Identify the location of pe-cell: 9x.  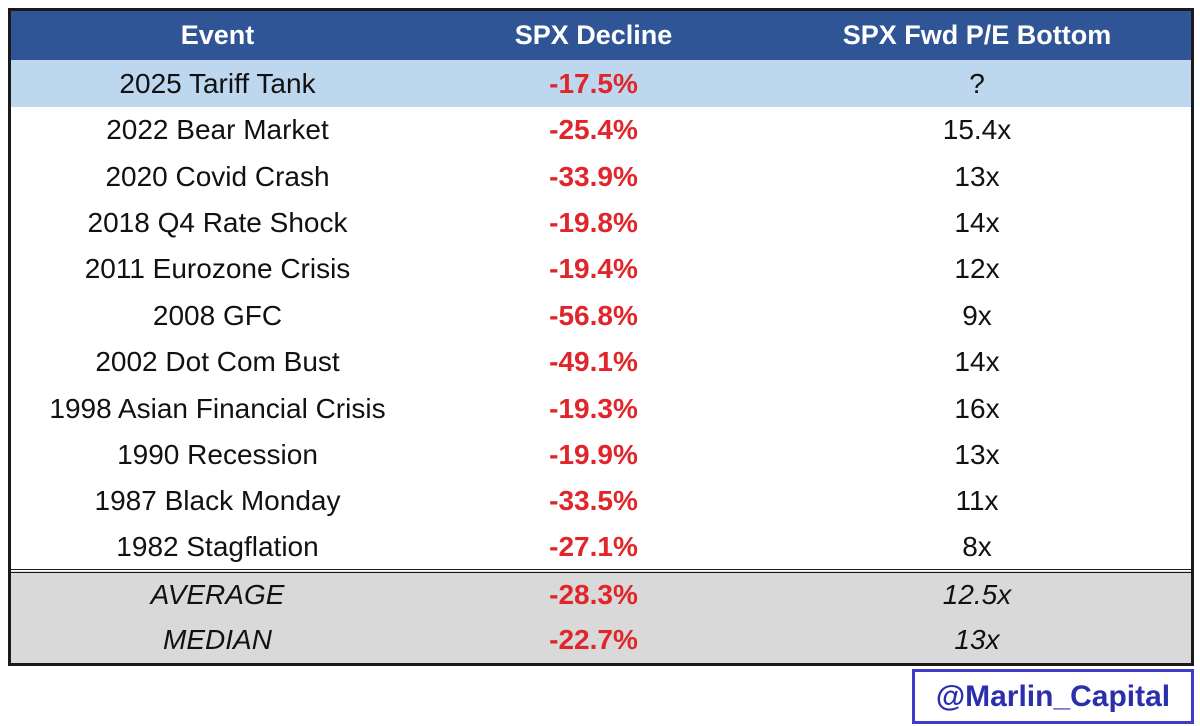
(977, 315).